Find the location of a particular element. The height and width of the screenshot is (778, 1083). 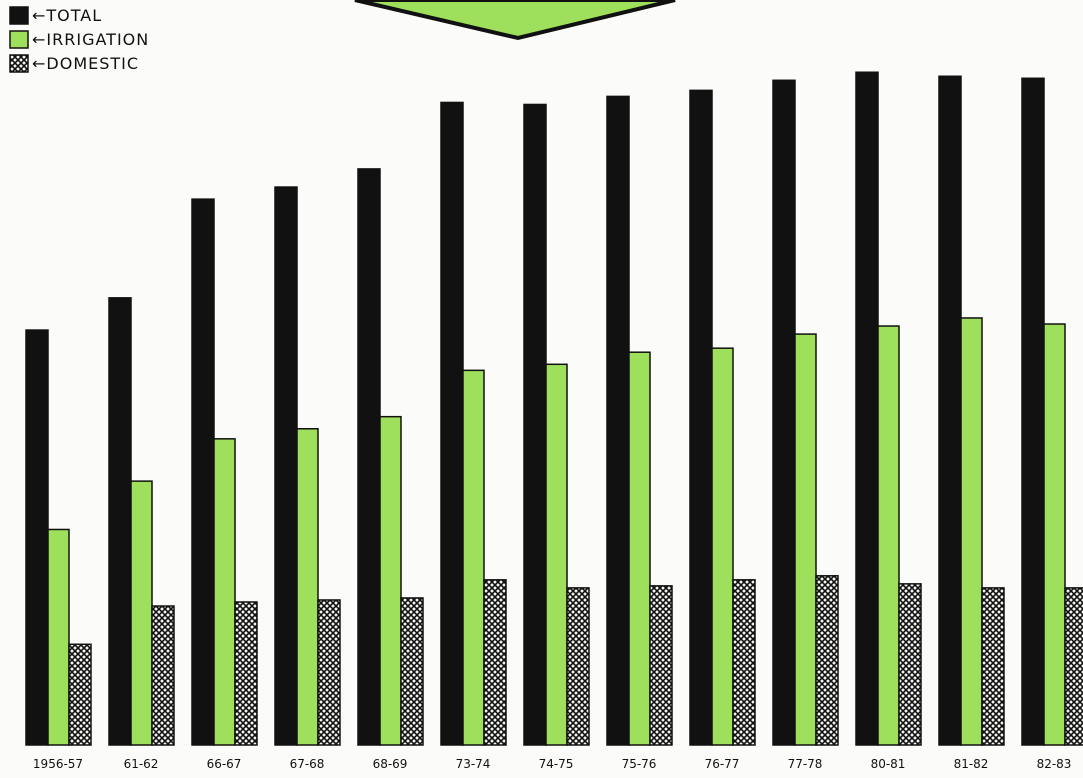

legend: ←TOTAL ←IRRIGATION ←DOMESTIC is located at coordinates (79, 39).